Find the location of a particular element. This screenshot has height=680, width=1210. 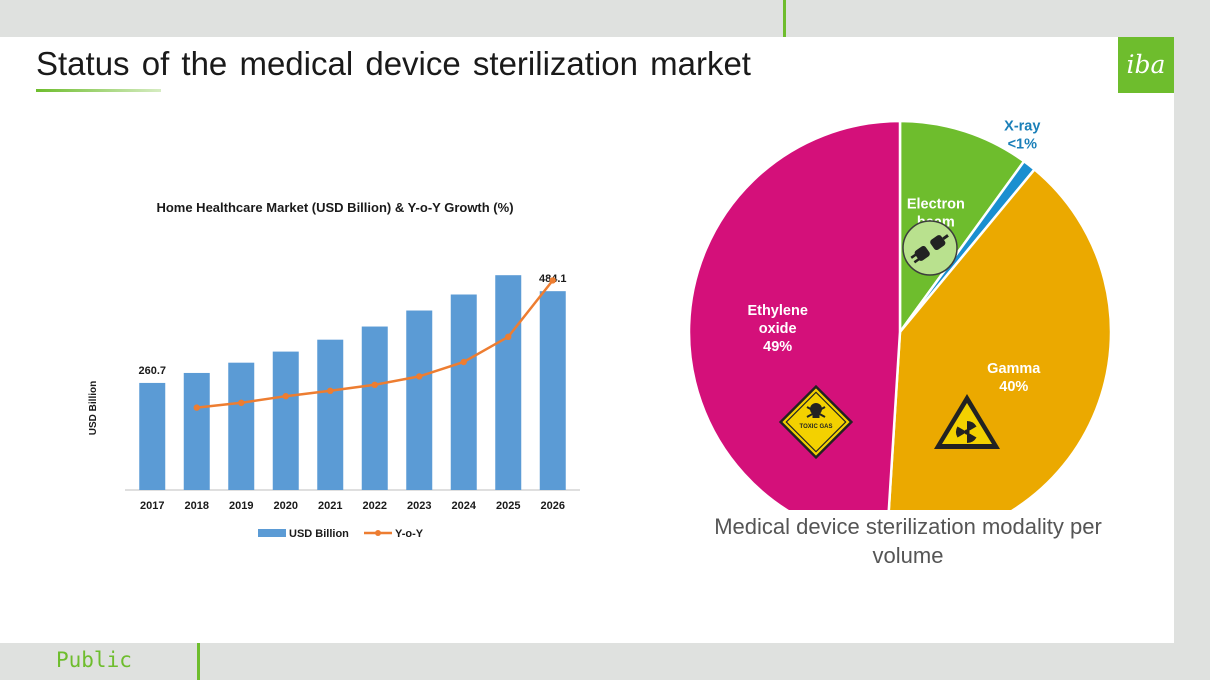

x-tick-labels: 2017 2018 2019 2020 2021 2022 2023 2024 2025 2026 is located at coordinates (352, 506).